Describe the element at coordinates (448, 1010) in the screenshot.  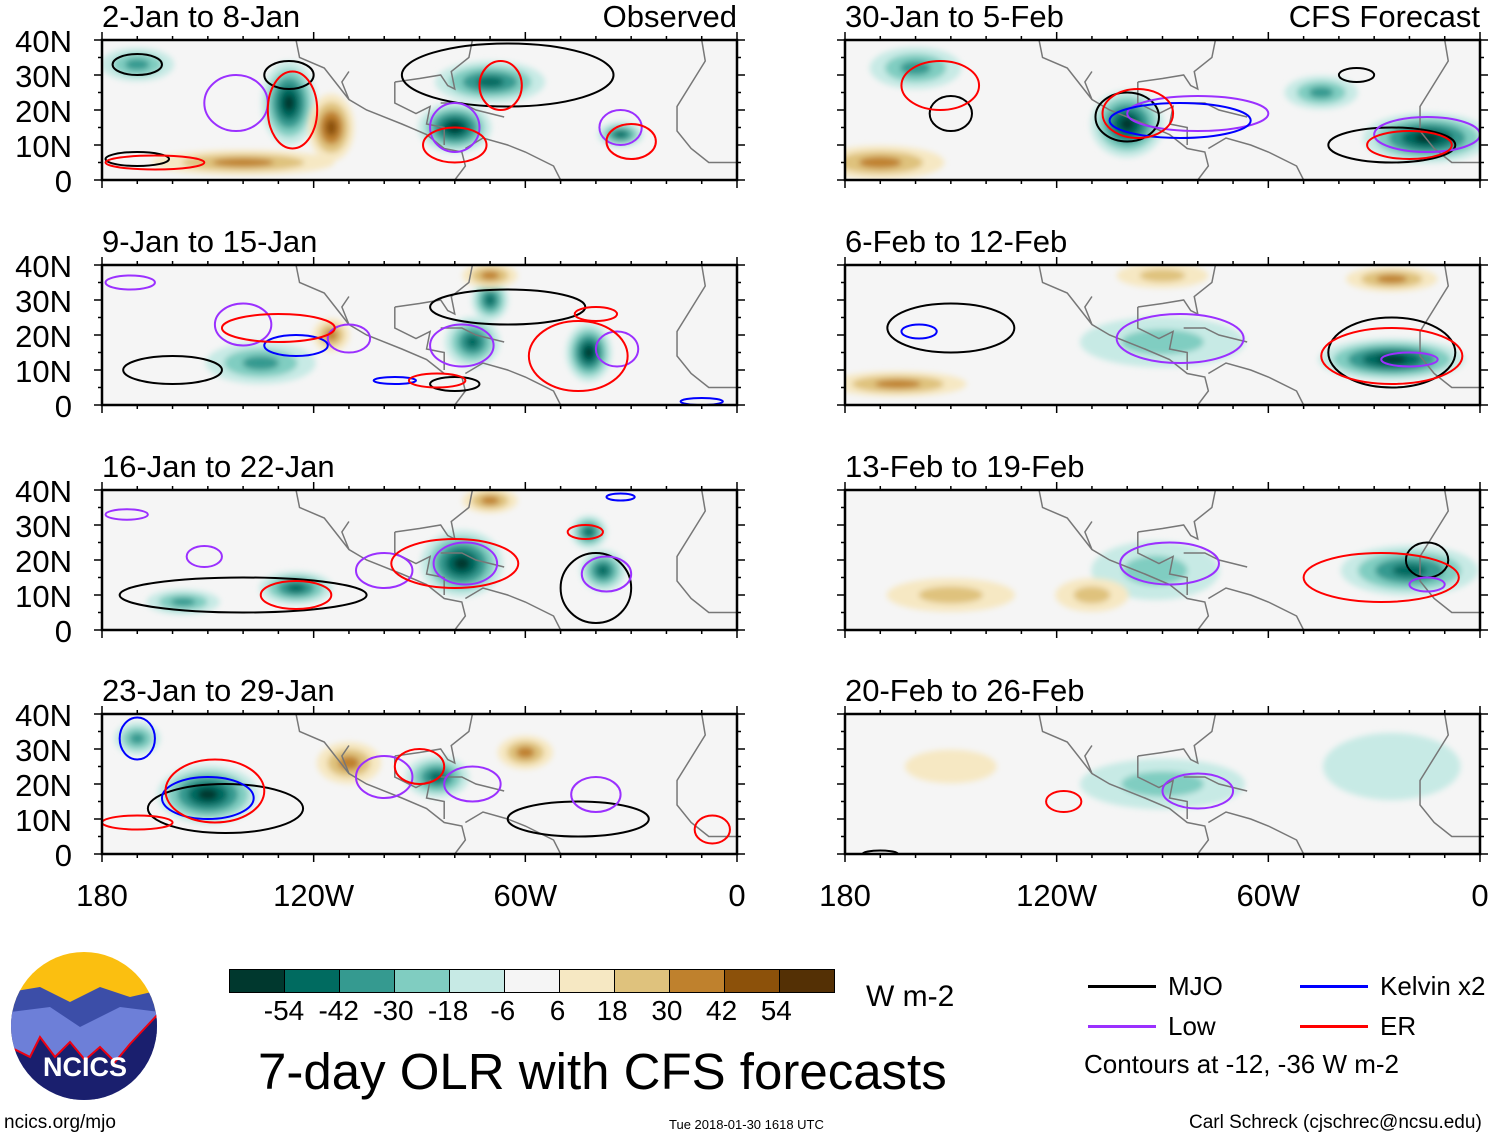
I see `colorbar-tick-label: -18` at that location.